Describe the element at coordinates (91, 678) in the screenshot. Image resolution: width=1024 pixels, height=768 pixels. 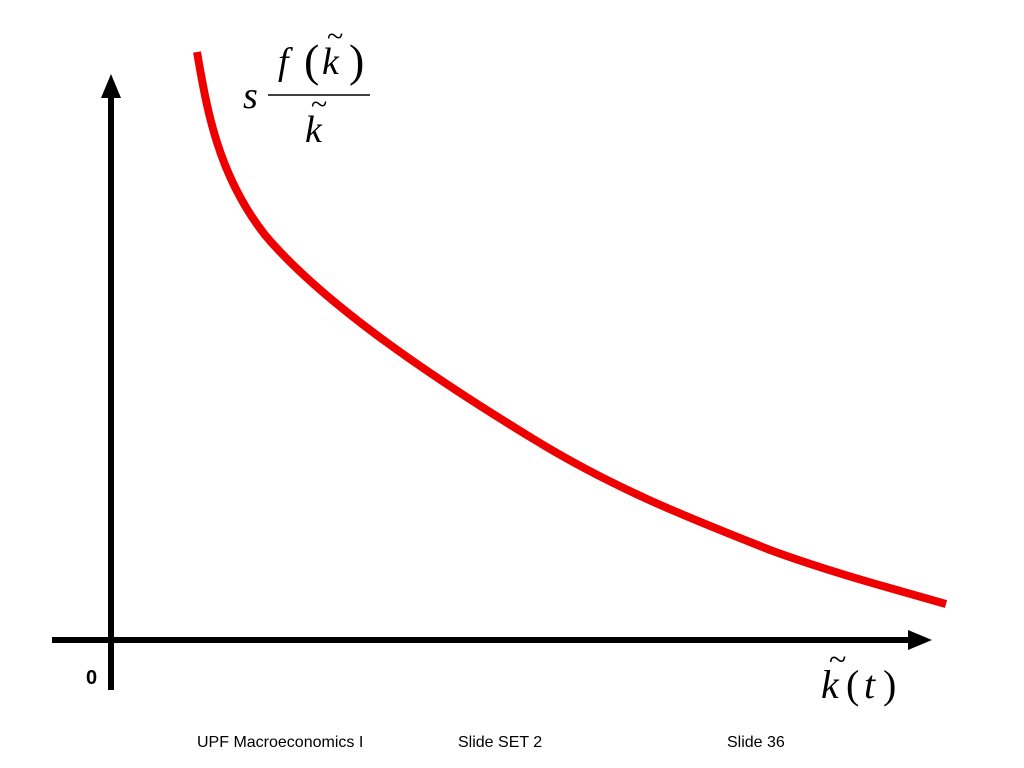
I see `origin-label: 0` at that location.